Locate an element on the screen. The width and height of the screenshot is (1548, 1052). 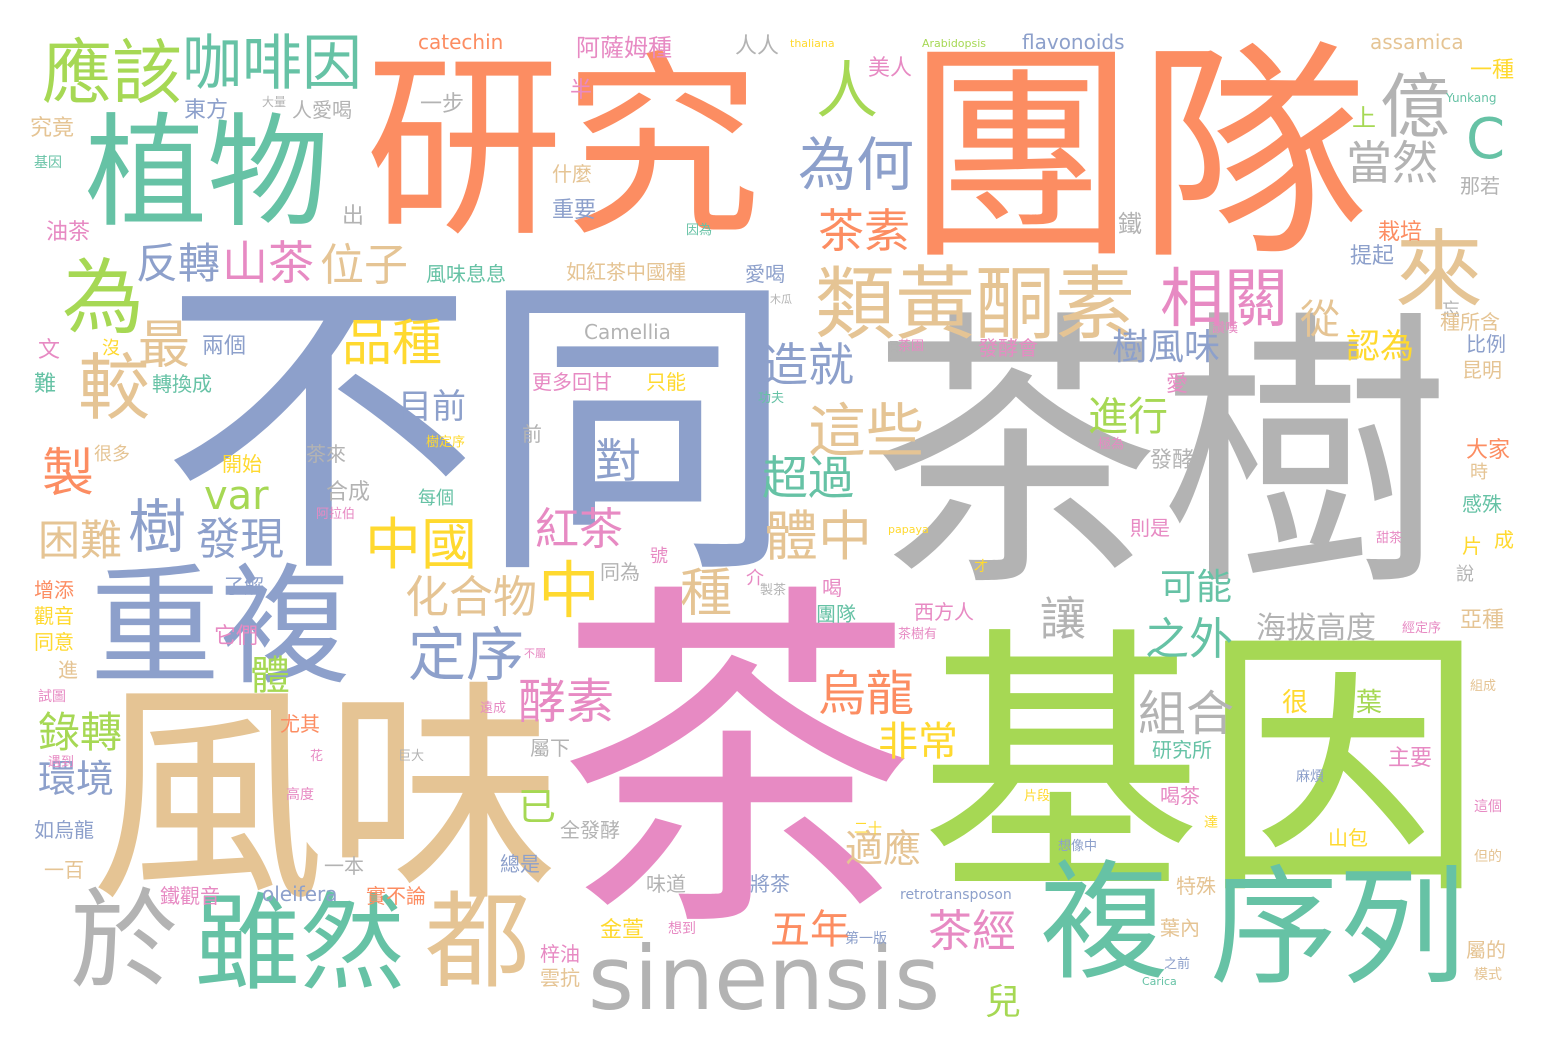
word-liaojie: 了解 is located at coordinates (244, 586).